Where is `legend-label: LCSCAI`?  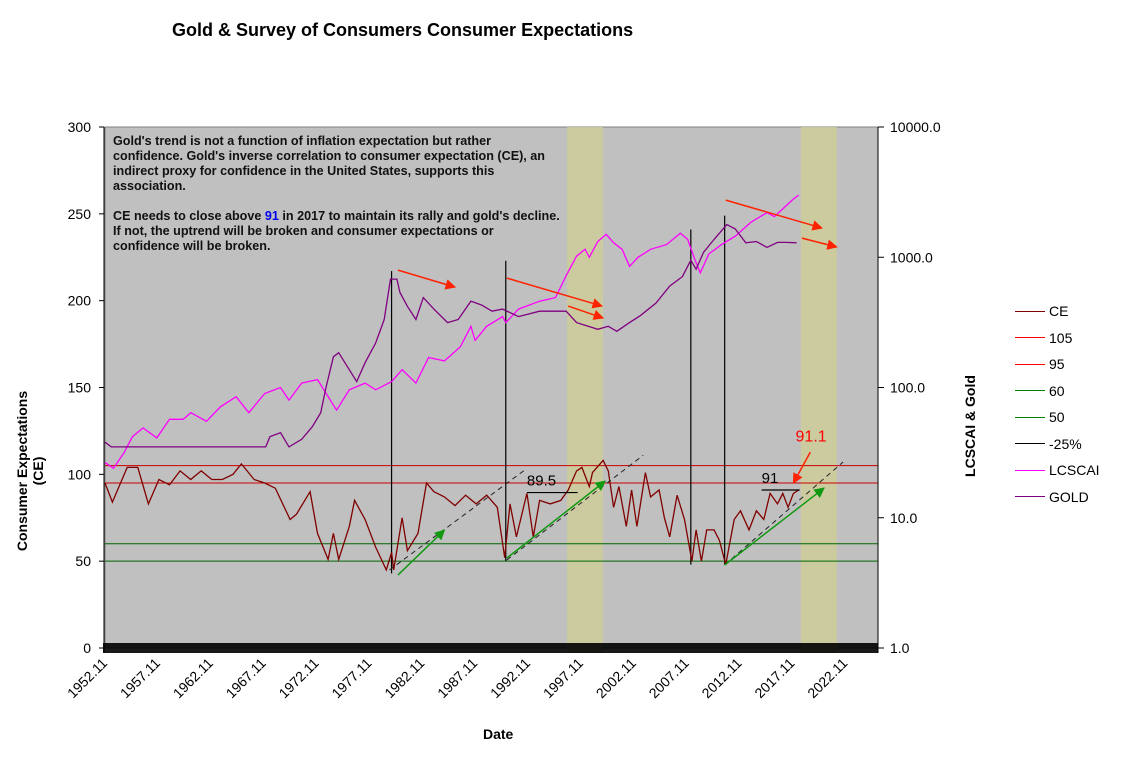
legend-label: LCSCAI is located at coordinates (1074, 470).